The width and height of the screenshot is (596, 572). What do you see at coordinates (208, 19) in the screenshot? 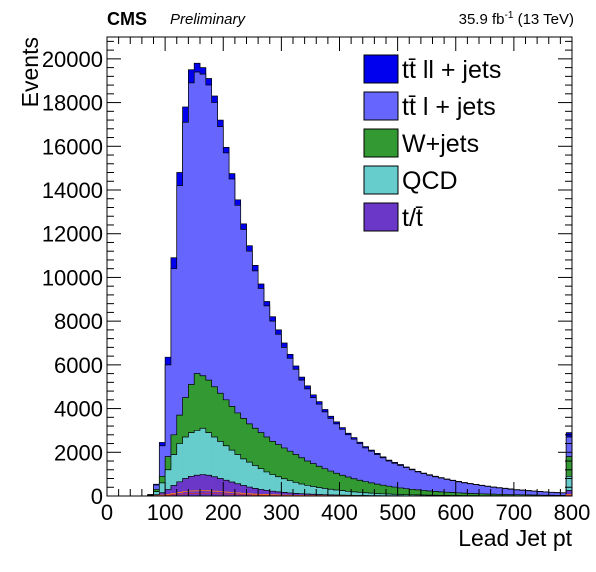
I see `preliminary-label: Preliminary` at bounding box center [208, 19].